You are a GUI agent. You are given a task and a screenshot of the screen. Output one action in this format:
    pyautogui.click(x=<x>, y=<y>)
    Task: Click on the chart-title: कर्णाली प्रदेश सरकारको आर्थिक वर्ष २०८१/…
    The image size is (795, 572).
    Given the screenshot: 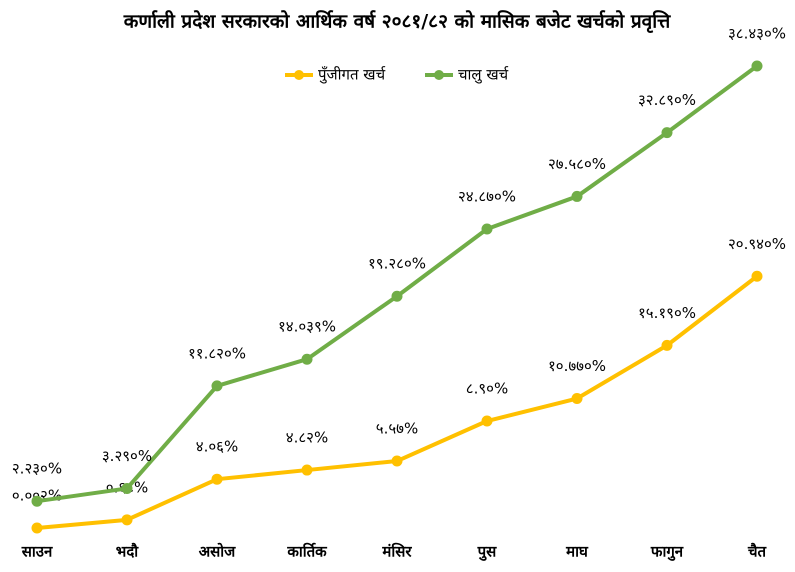 What is the action you would take?
    pyautogui.click(x=397, y=22)
    